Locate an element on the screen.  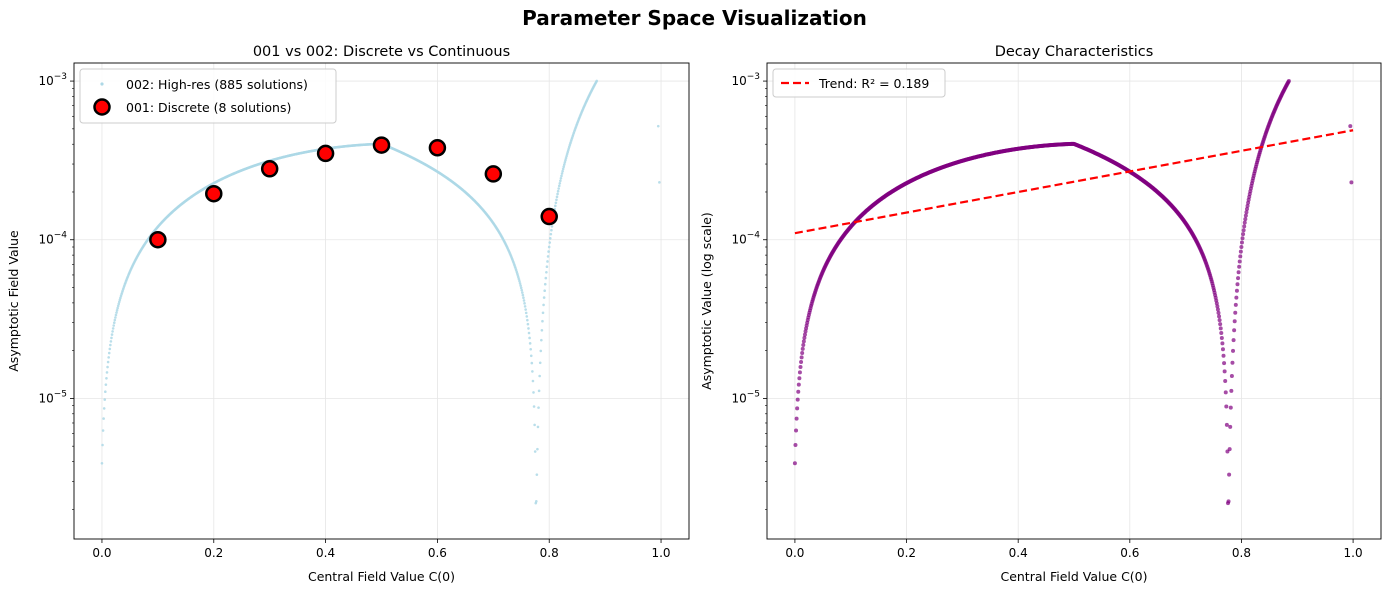
y-axis-label: Asymptotic Value (log scale) is located at coordinates (706, 301).